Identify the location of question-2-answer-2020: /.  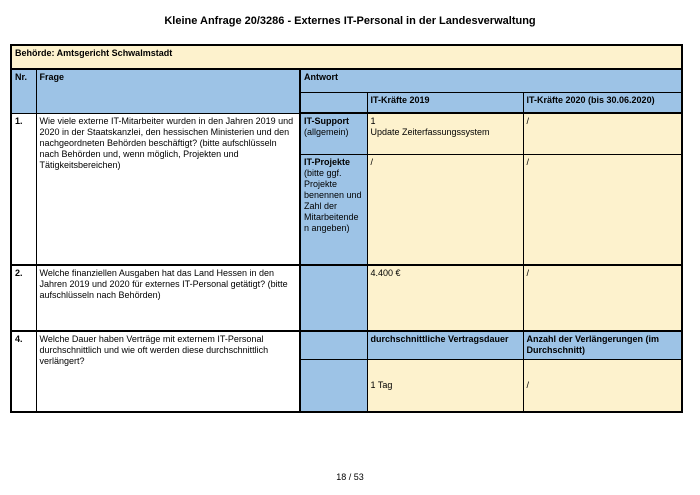
(602, 298).